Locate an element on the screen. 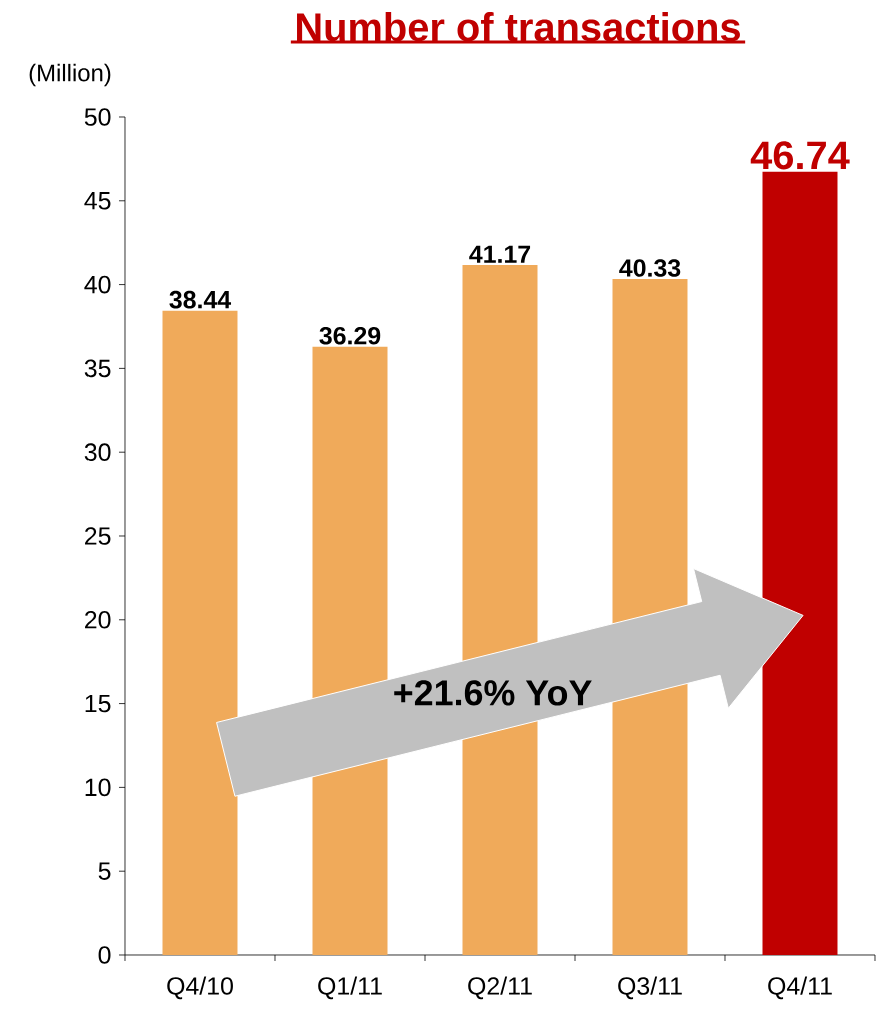  chart-title: Number of transactions is located at coordinates (518, 27).